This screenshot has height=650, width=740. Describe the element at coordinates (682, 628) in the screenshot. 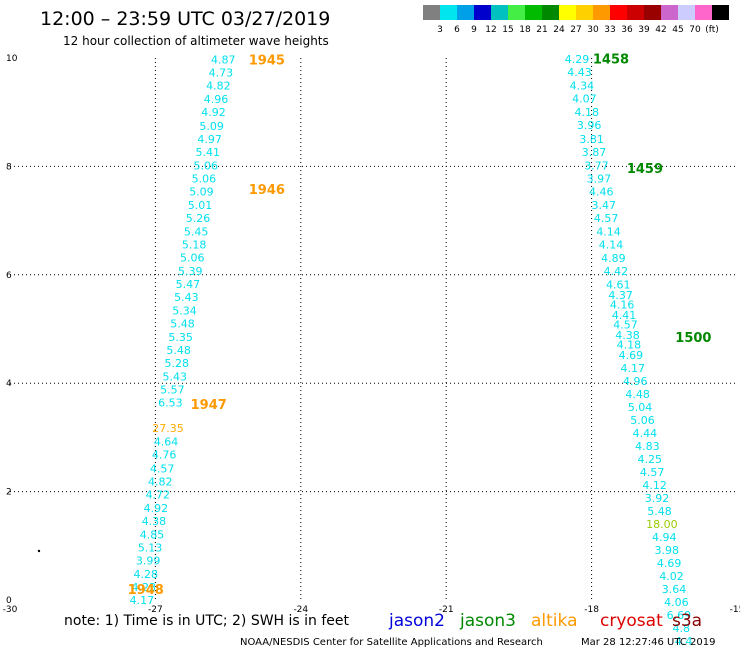

I see `data-point-label: 4.8` at that location.